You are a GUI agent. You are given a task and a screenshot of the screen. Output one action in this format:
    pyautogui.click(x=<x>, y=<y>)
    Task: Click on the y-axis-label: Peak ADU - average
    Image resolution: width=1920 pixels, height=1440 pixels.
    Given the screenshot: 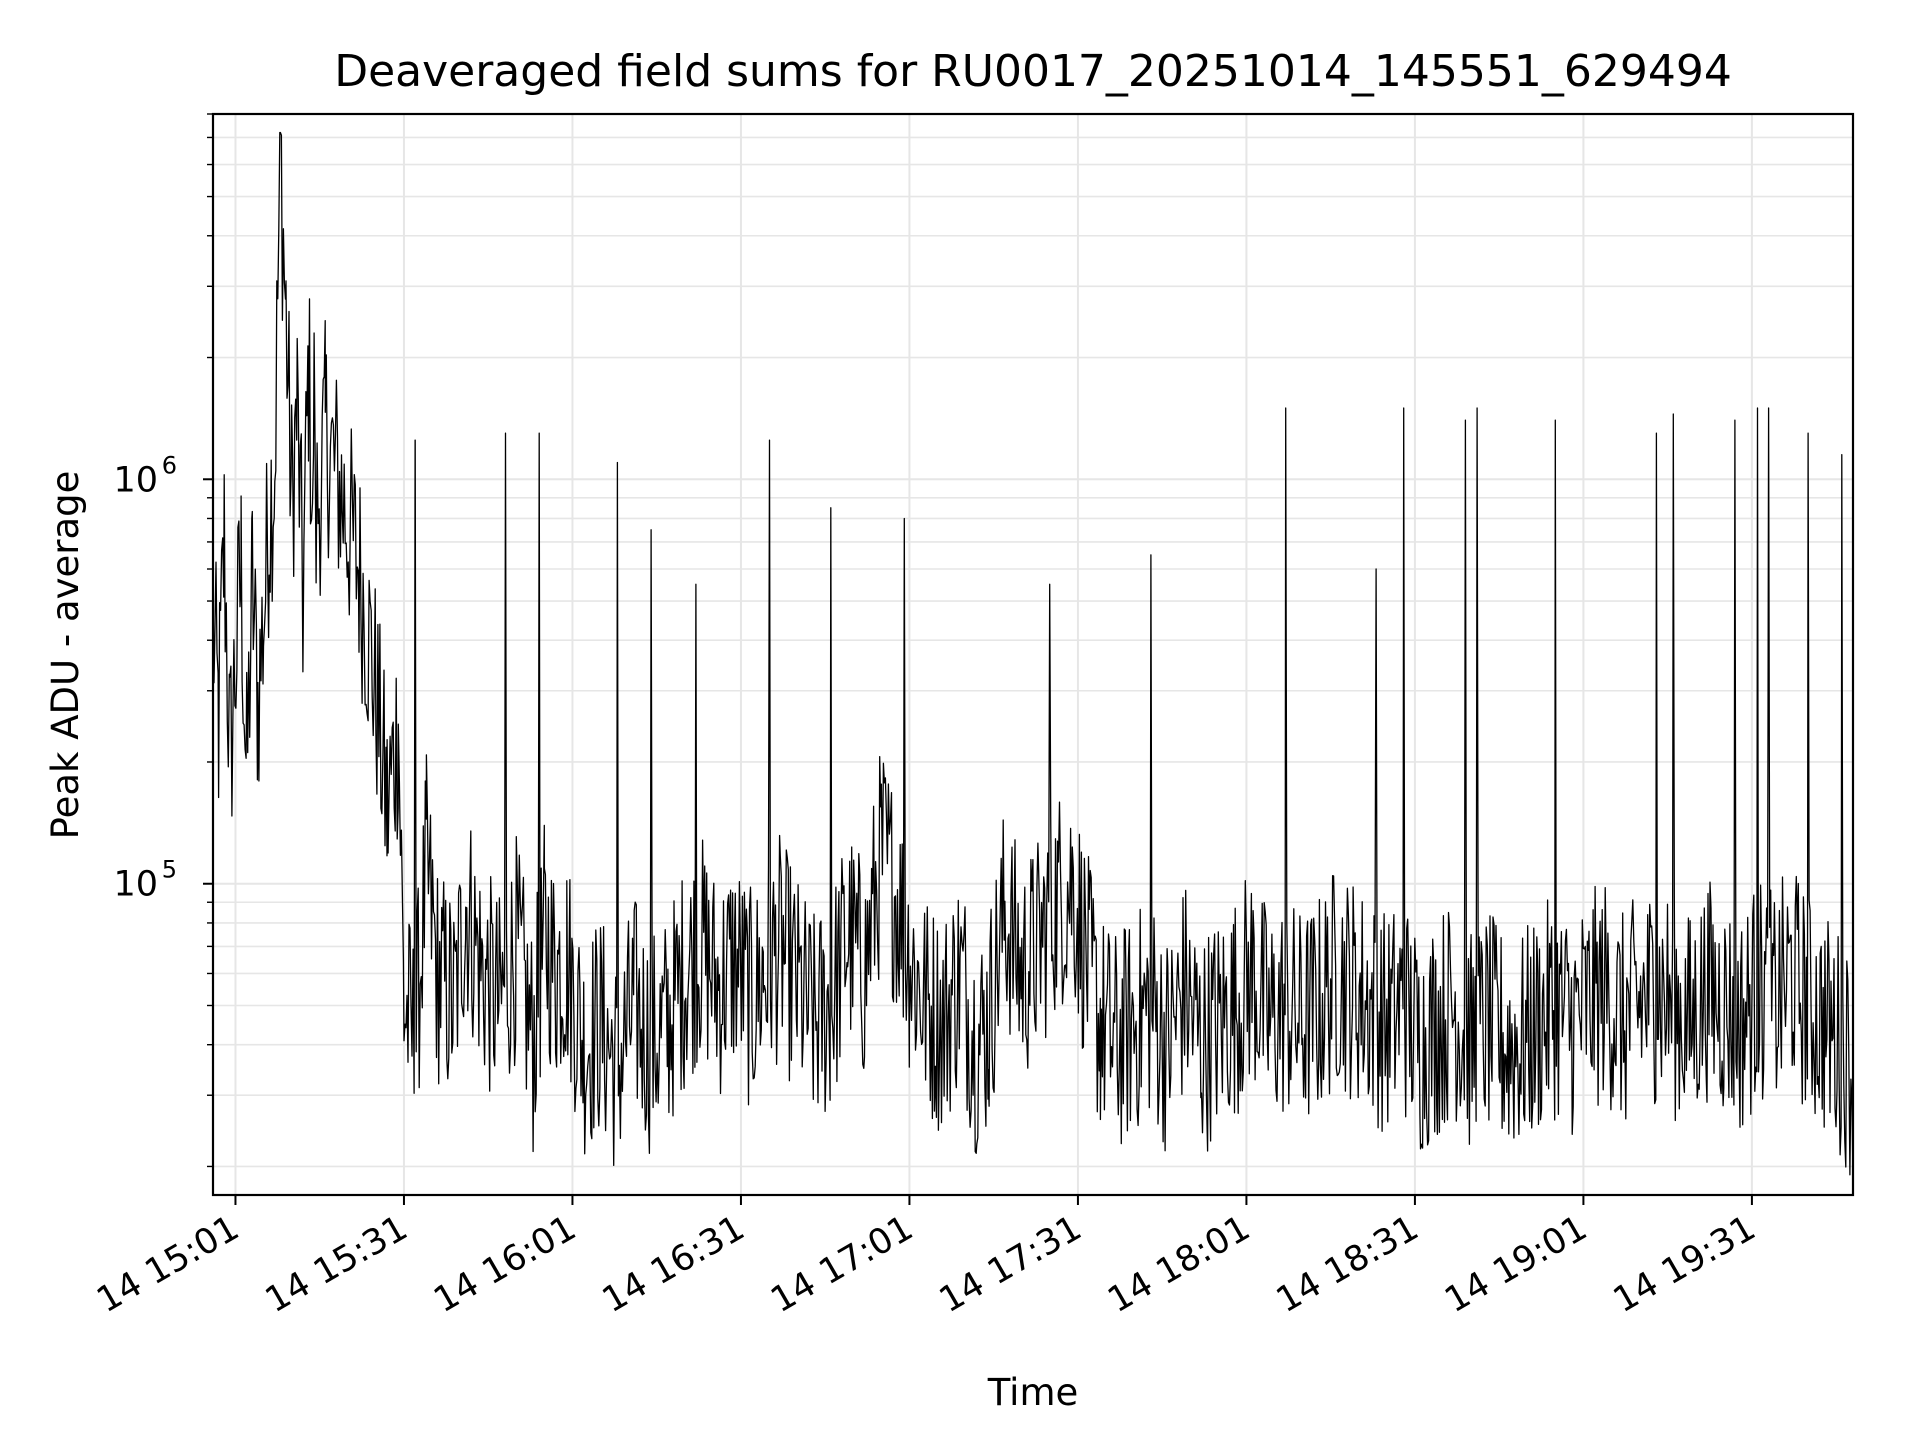 What is the action you would take?
    pyautogui.click(x=65, y=655)
    